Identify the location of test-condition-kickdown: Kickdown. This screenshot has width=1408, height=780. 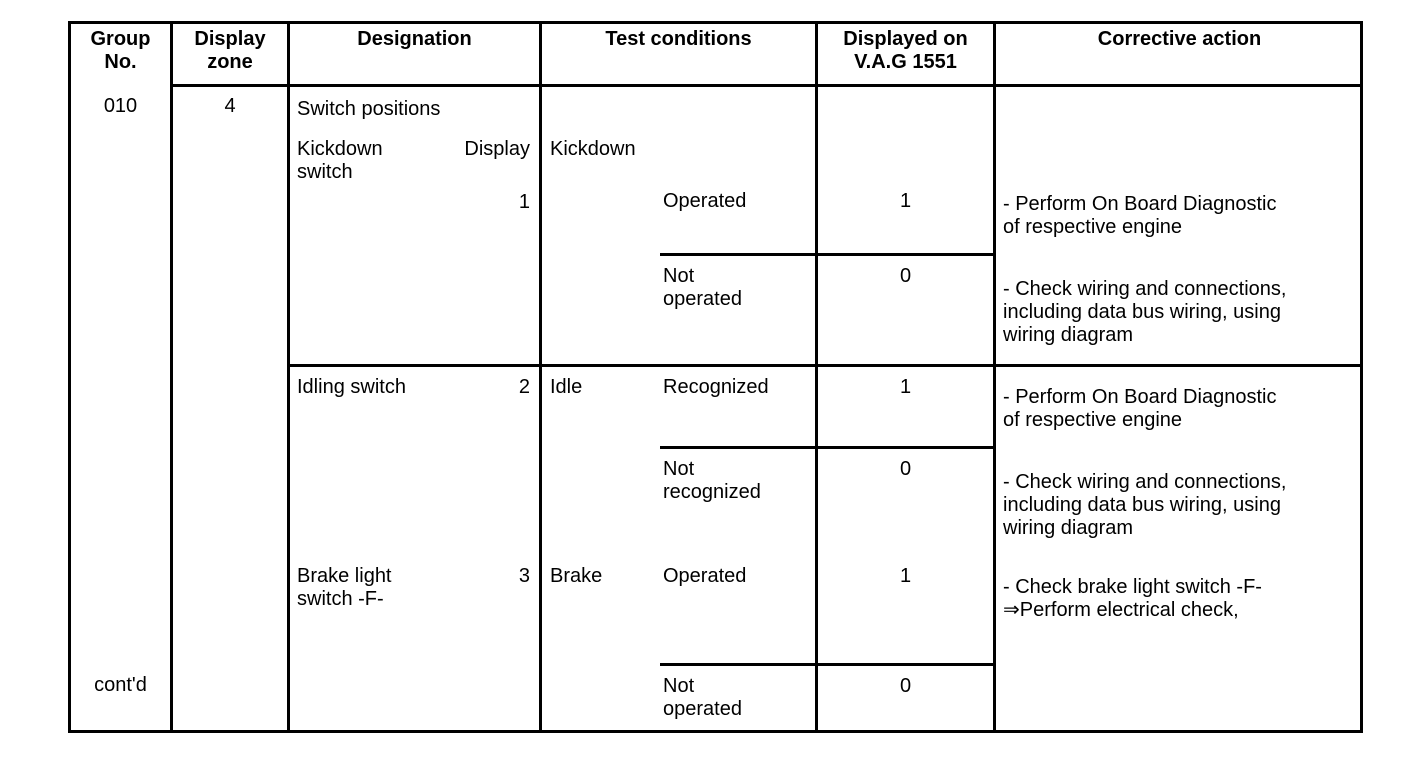
(593, 149).